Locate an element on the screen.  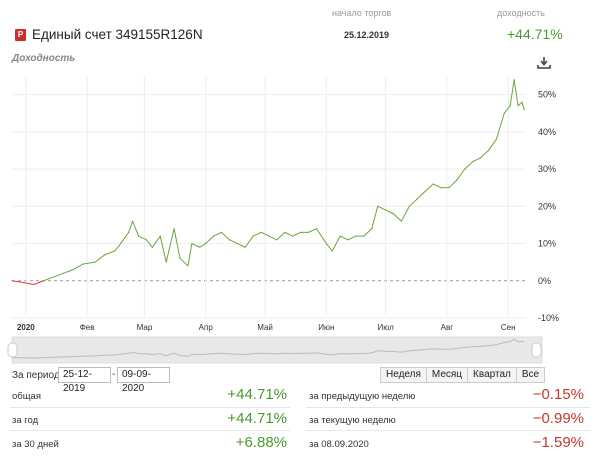
navigator-handle-right is located at coordinates (536, 350).